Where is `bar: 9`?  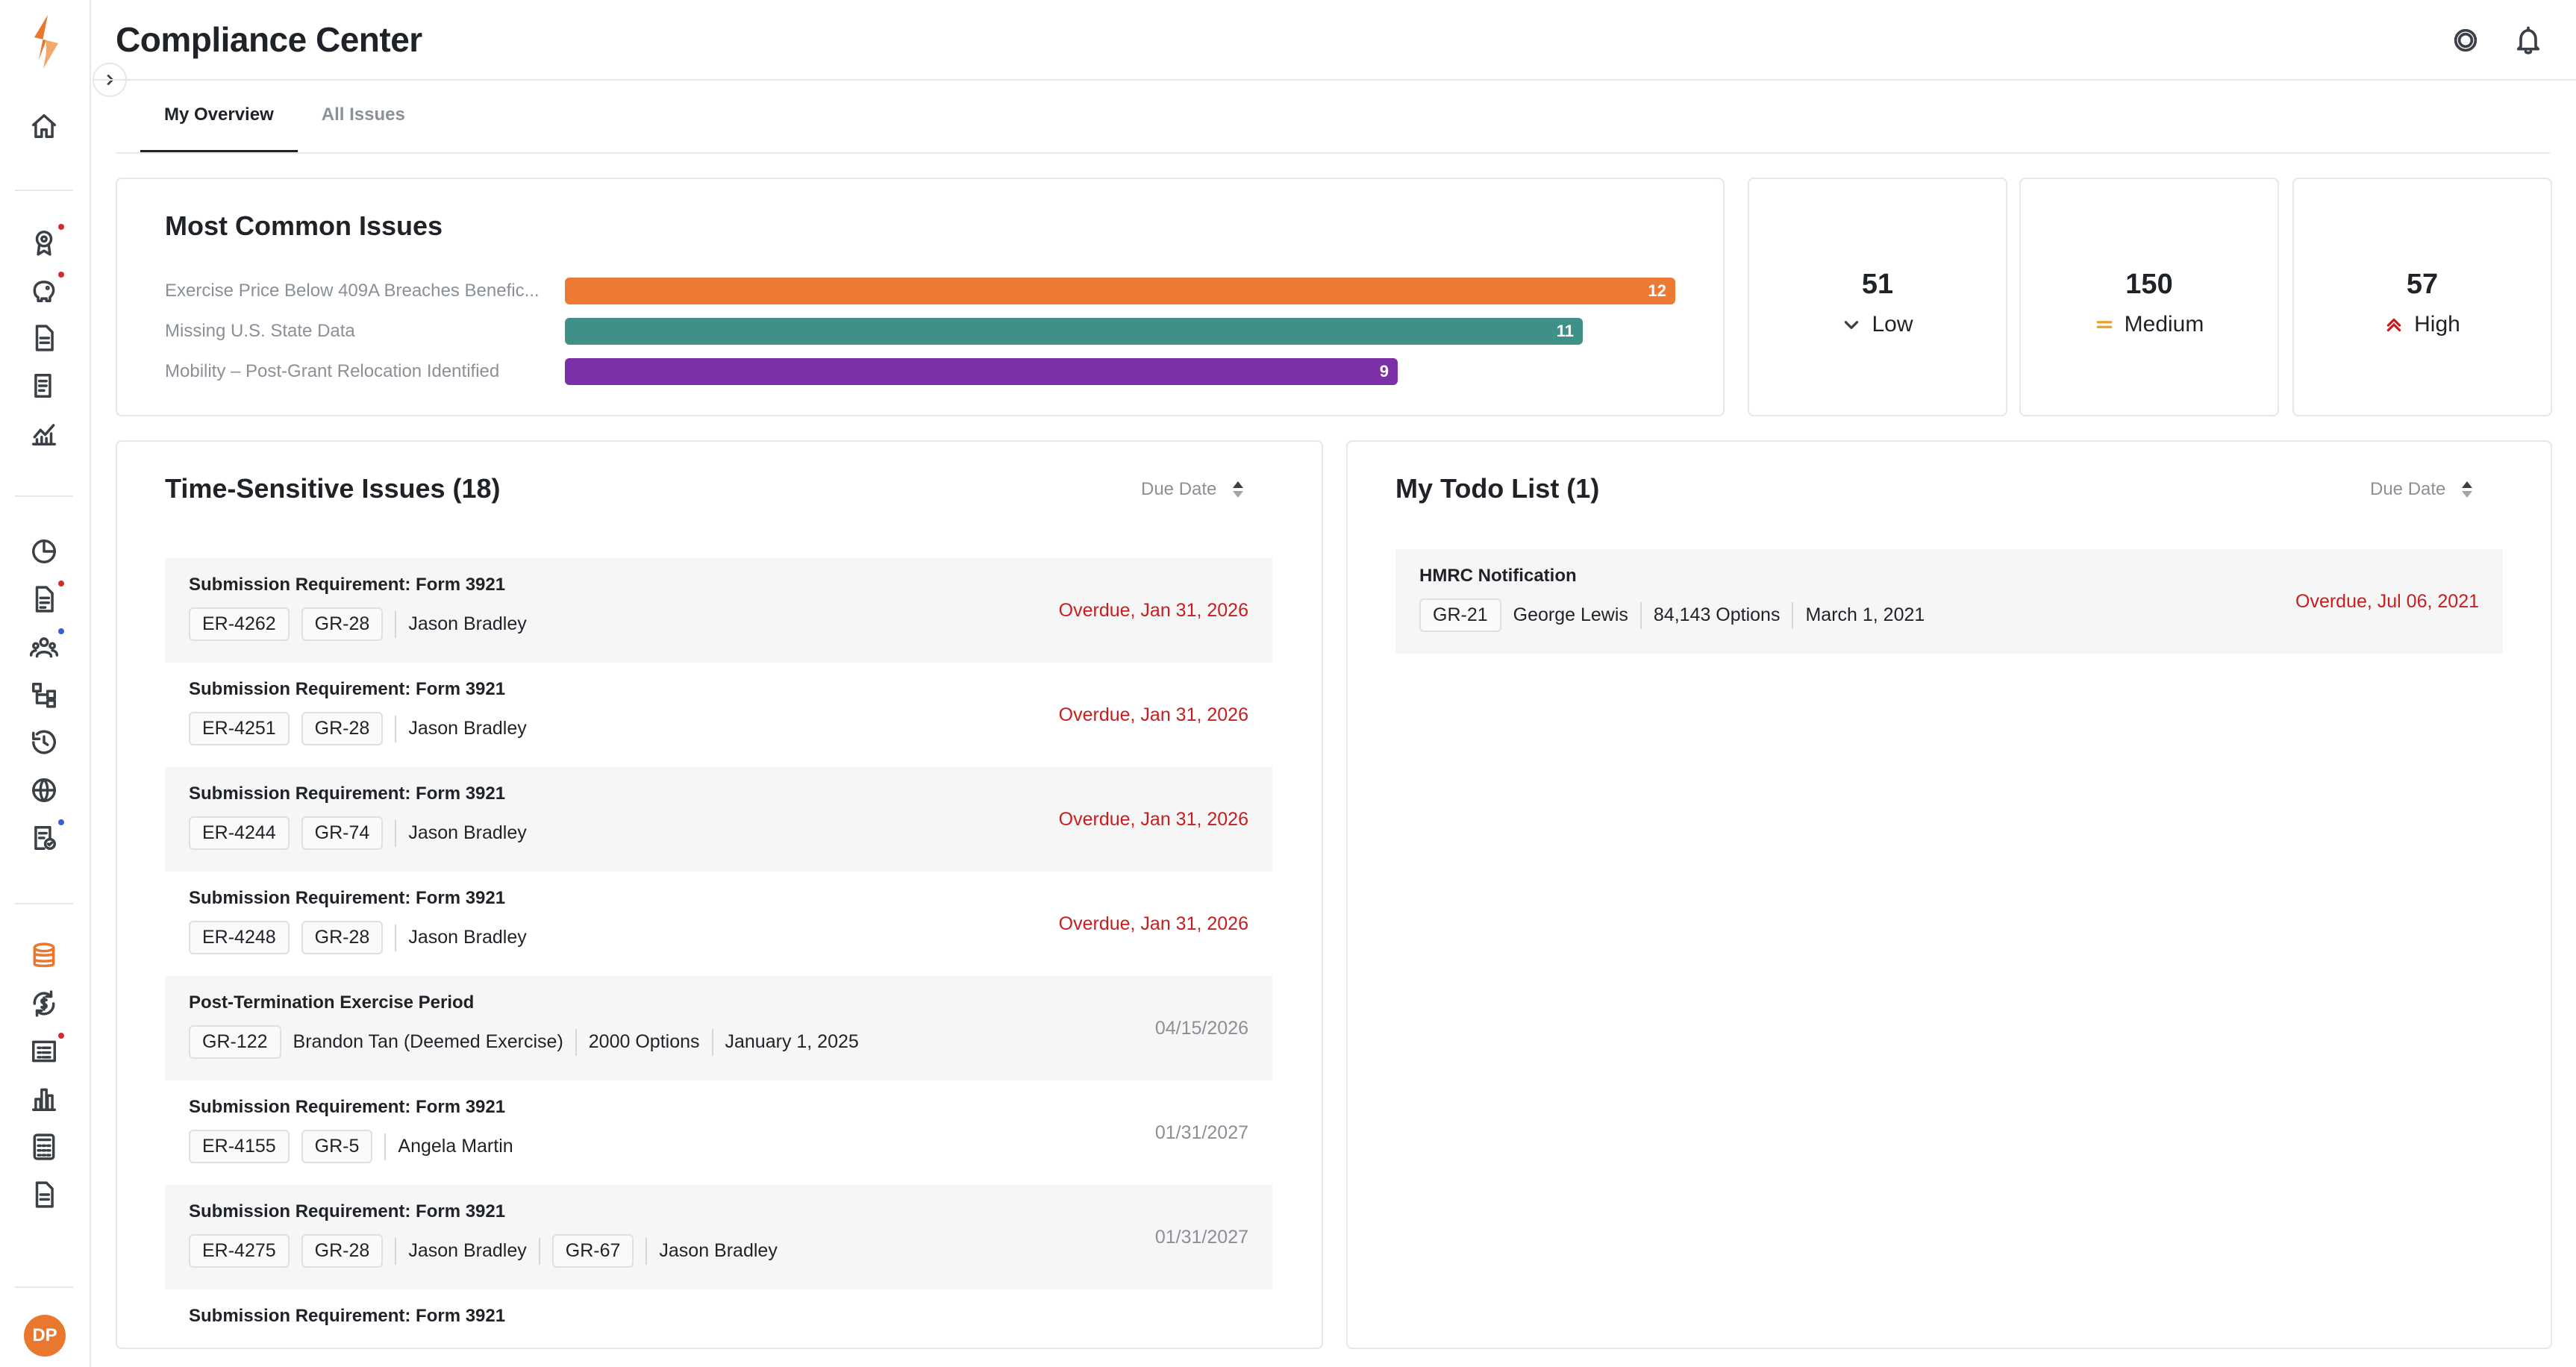
bar: 9 is located at coordinates (981, 371).